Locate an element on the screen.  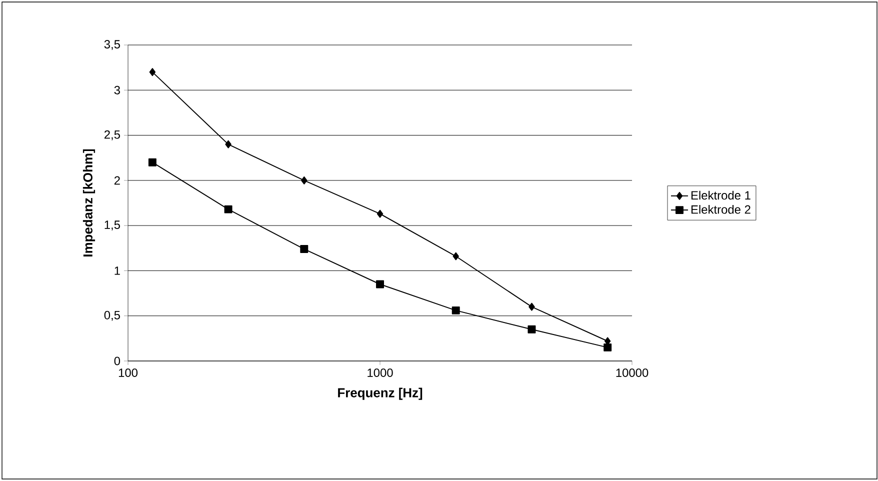
y-tick-label: 1,5 is located at coordinates (112, 225).